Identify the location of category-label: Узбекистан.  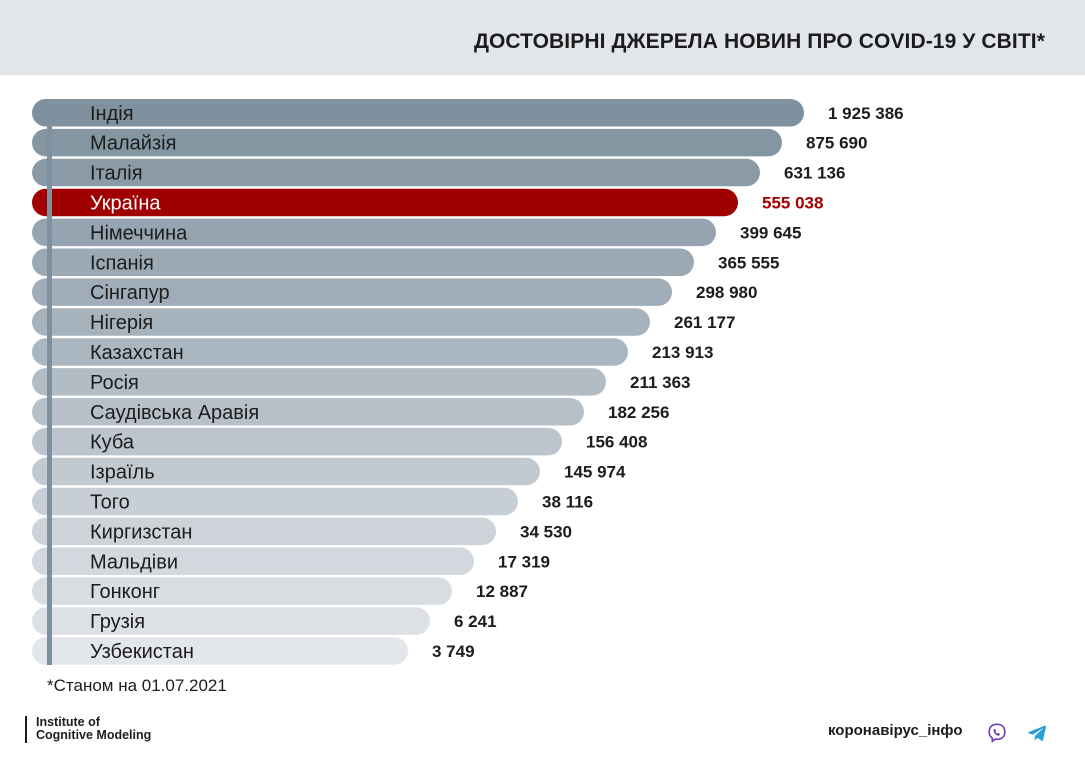
(142, 652).